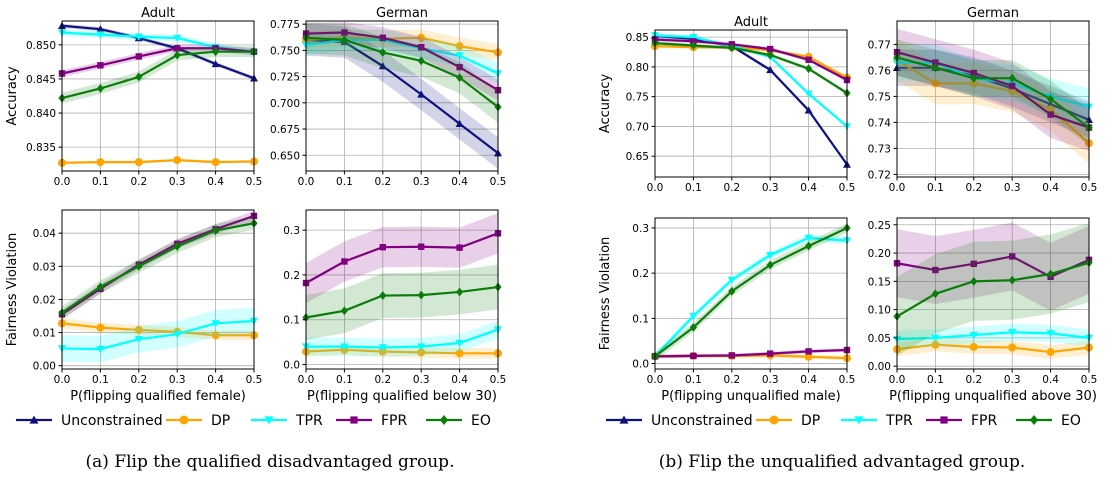 The height and width of the screenshot is (485, 1114). I want to click on y-tick-label: 0.20, so click(879, 254).